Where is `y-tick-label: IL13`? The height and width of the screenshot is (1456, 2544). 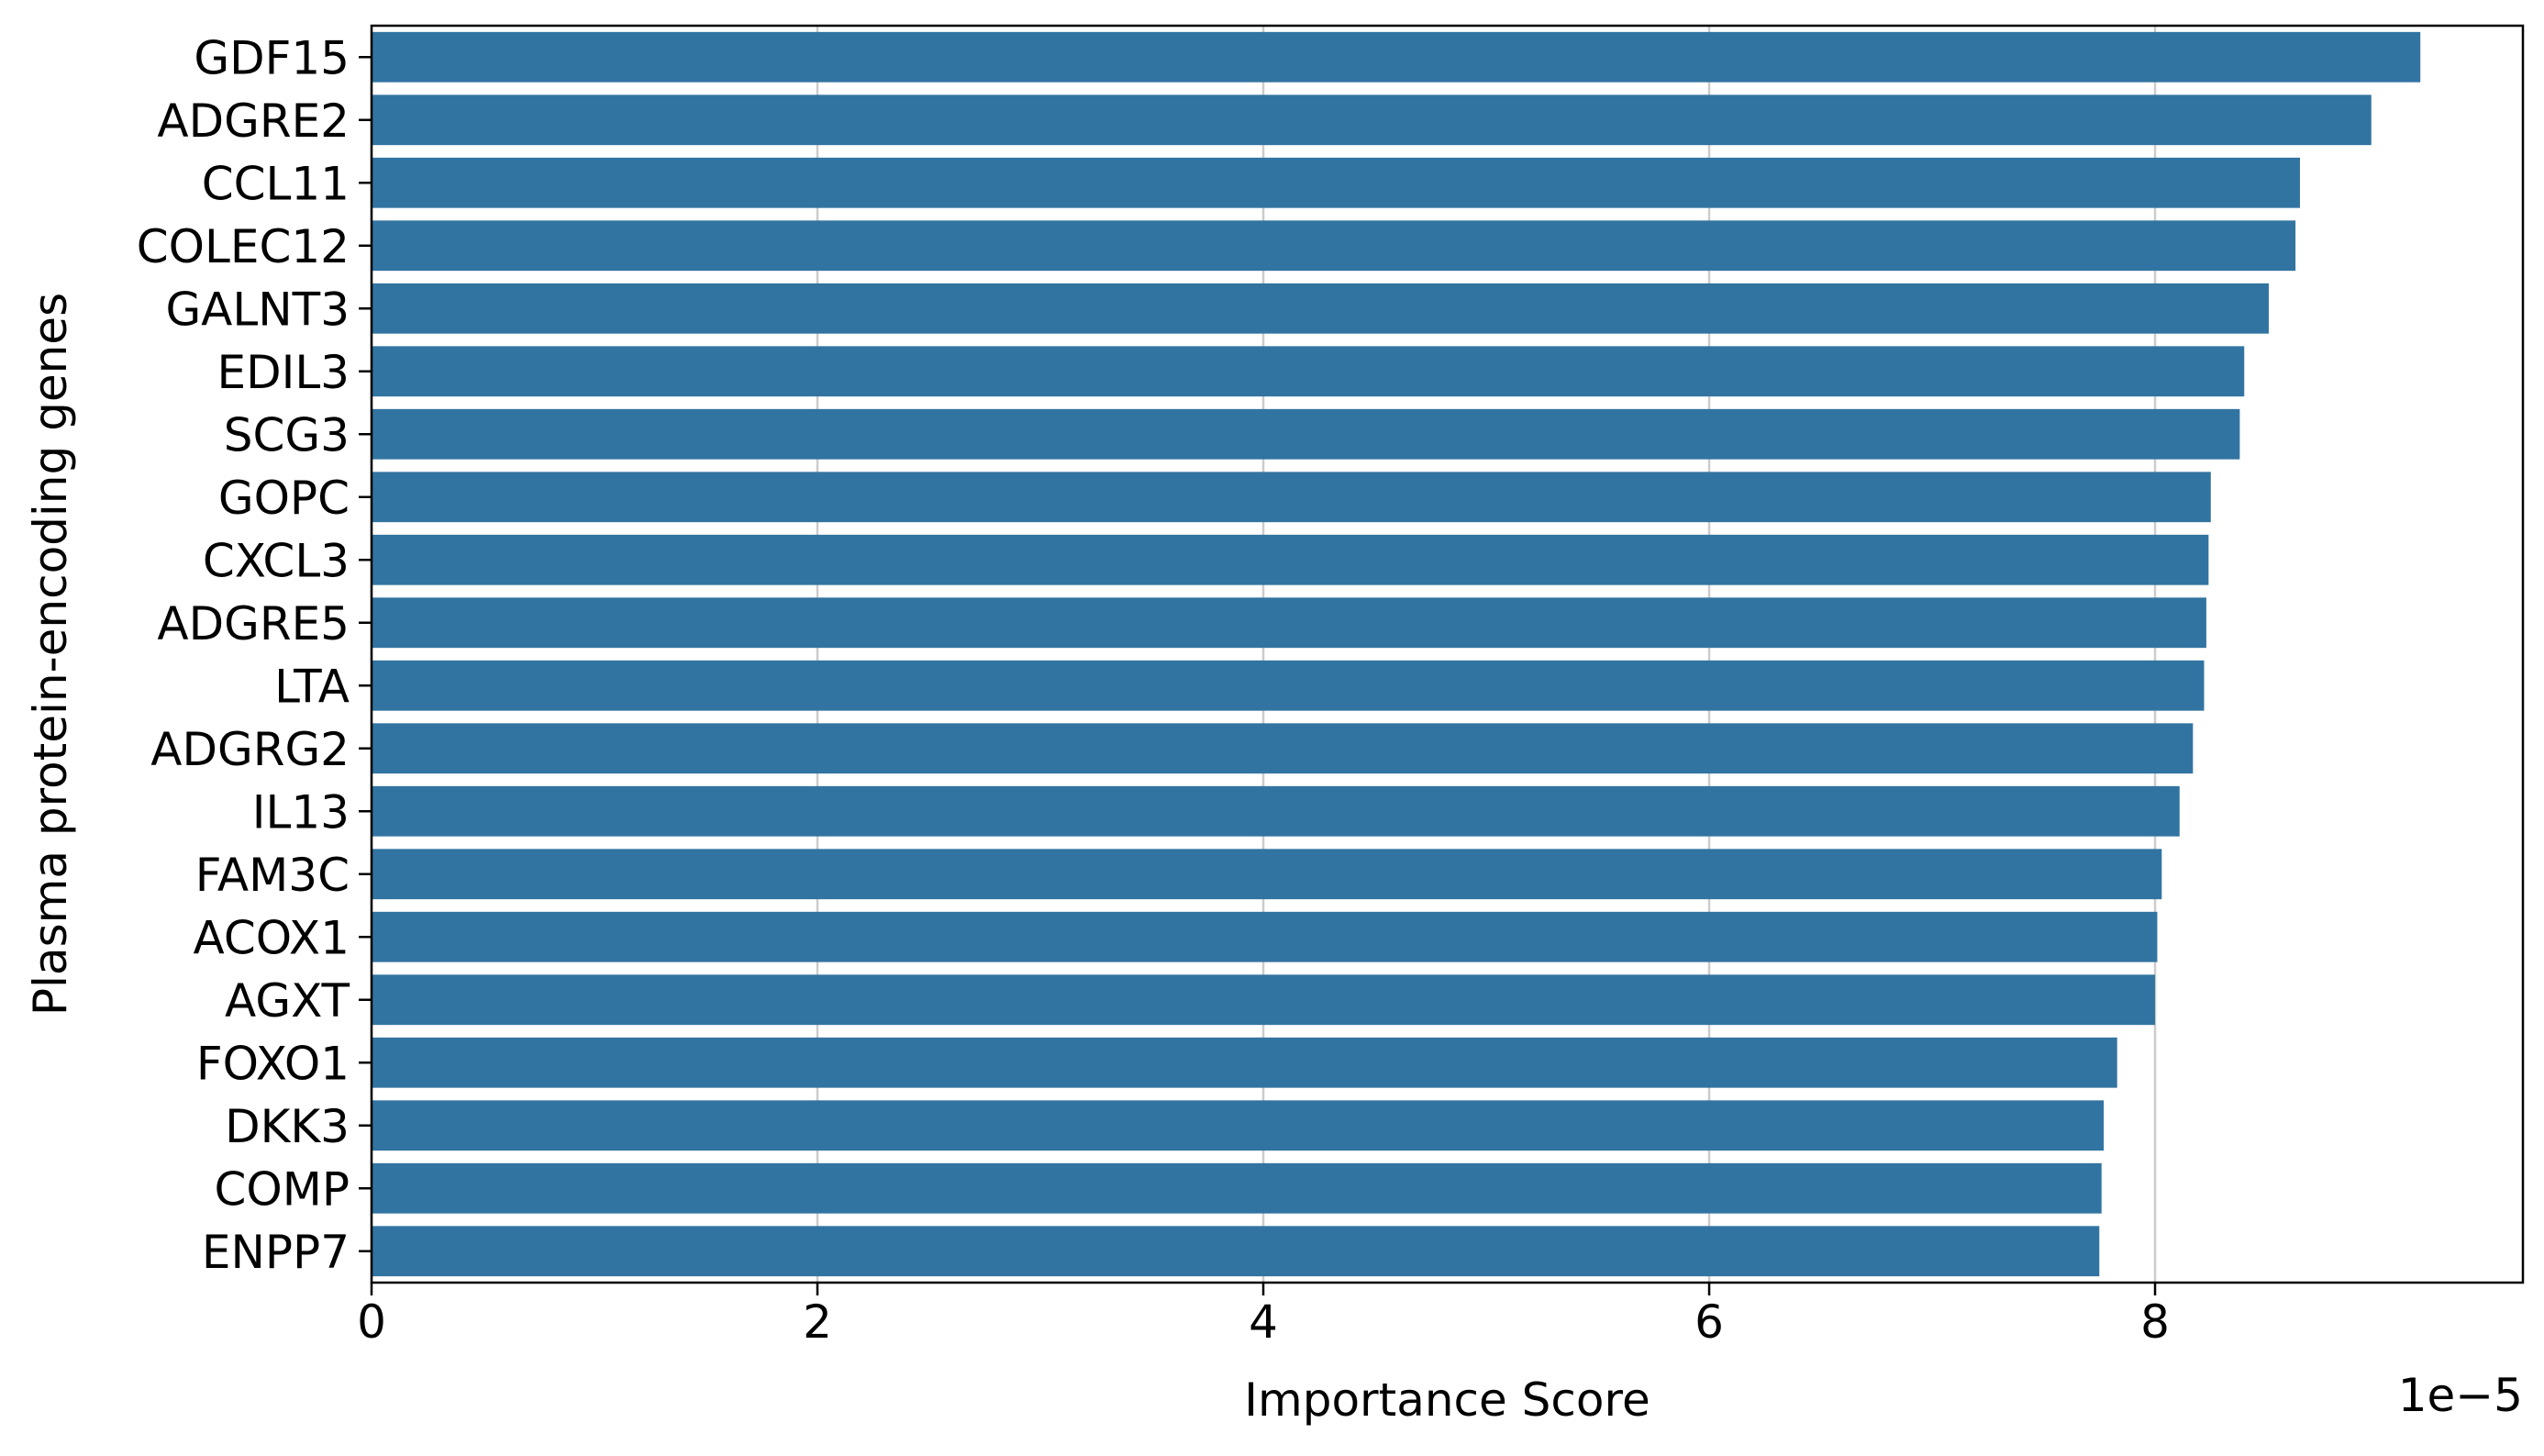
y-tick-label: IL13 is located at coordinates (301, 812).